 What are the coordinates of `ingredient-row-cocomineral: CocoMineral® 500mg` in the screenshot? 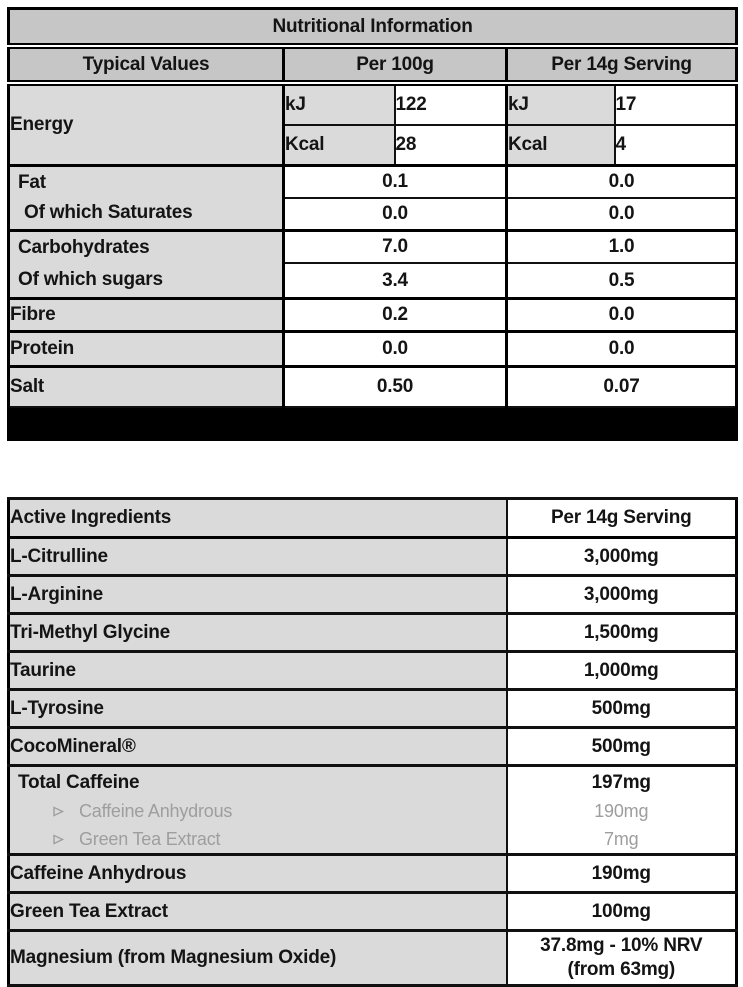 It's located at (372, 746).